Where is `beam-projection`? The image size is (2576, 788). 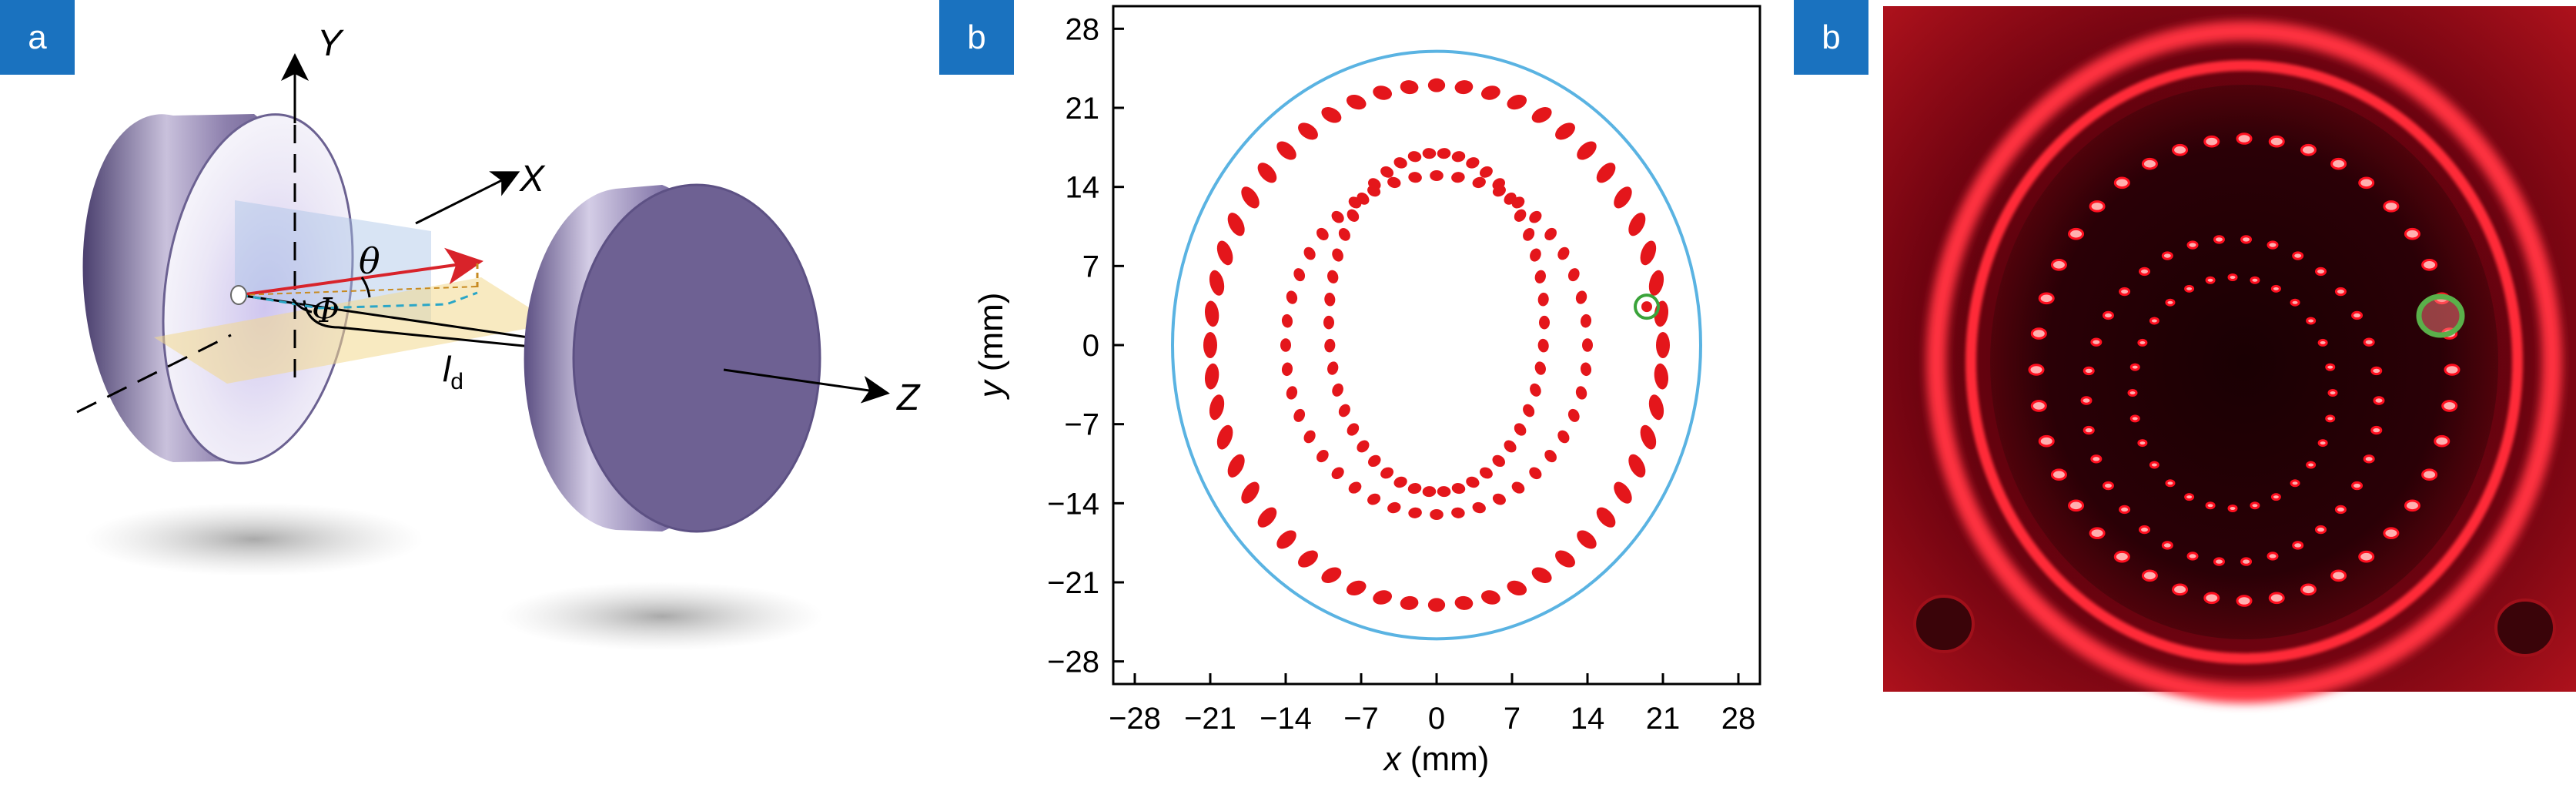
beam-projection is located at coordinates (359, 301).